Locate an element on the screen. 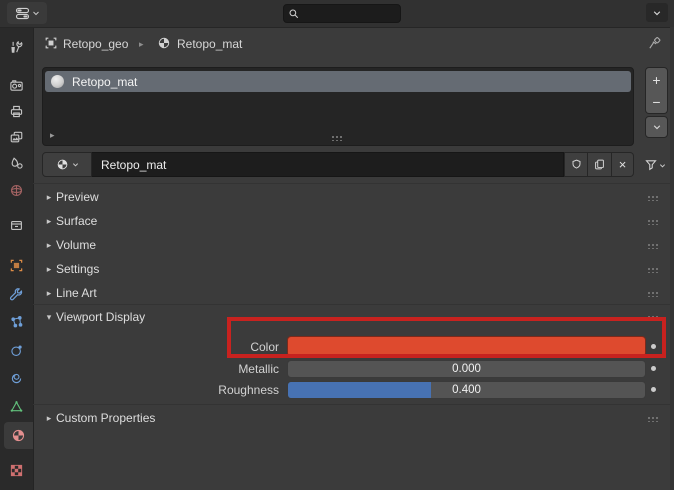 The width and height of the screenshot is (674, 490). panel-label: Surface is located at coordinates (77, 221).